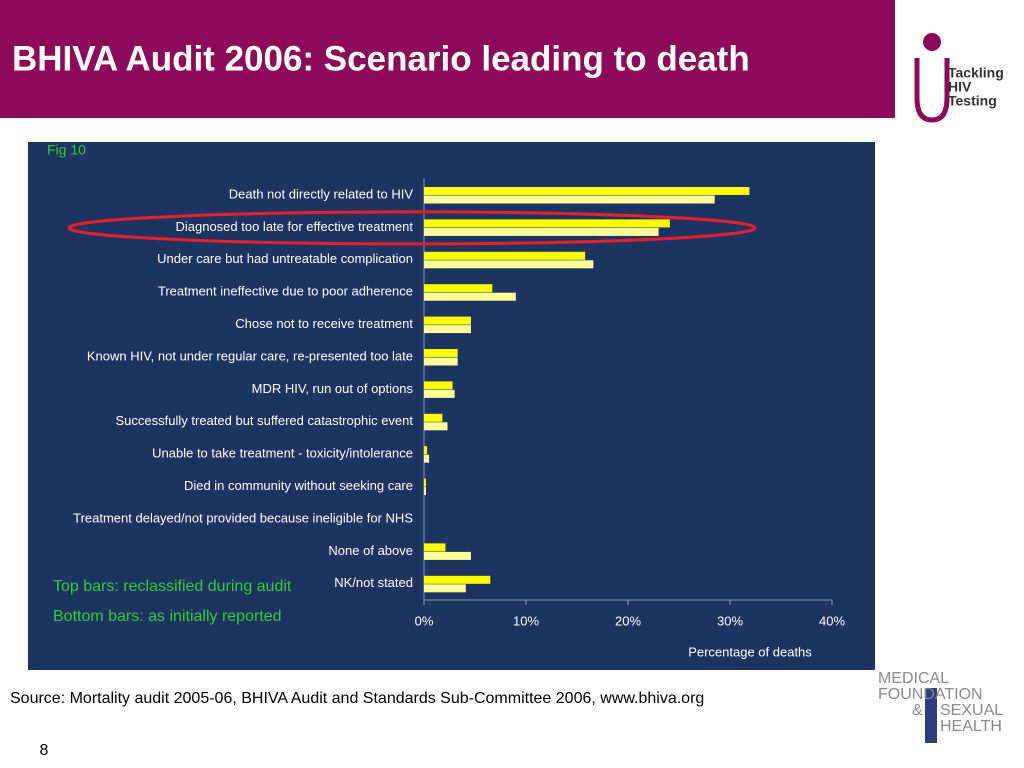 The width and height of the screenshot is (1024, 768). What do you see at coordinates (750, 651) in the screenshot?
I see `x-axis-label: Percentage of deaths` at bounding box center [750, 651].